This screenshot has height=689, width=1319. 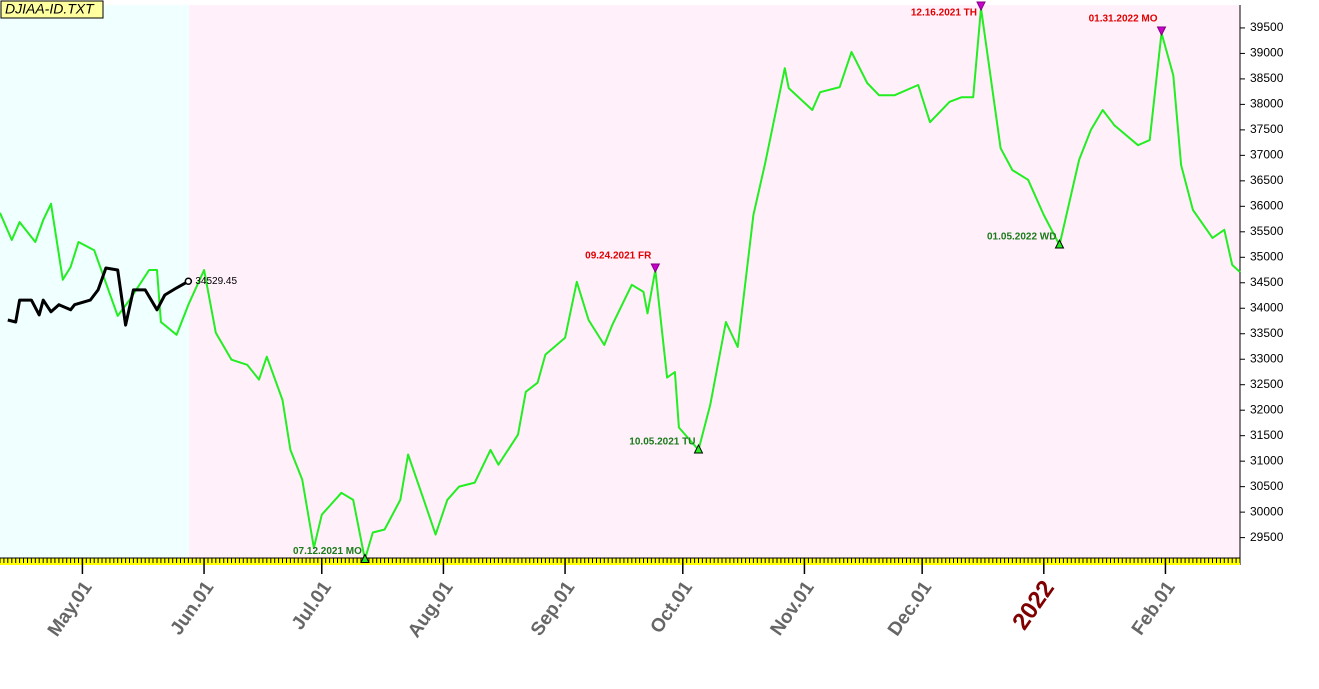 What do you see at coordinates (553, 608) in the screenshot?
I see `x-tick-label: Sep.01` at bounding box center [553, 608].